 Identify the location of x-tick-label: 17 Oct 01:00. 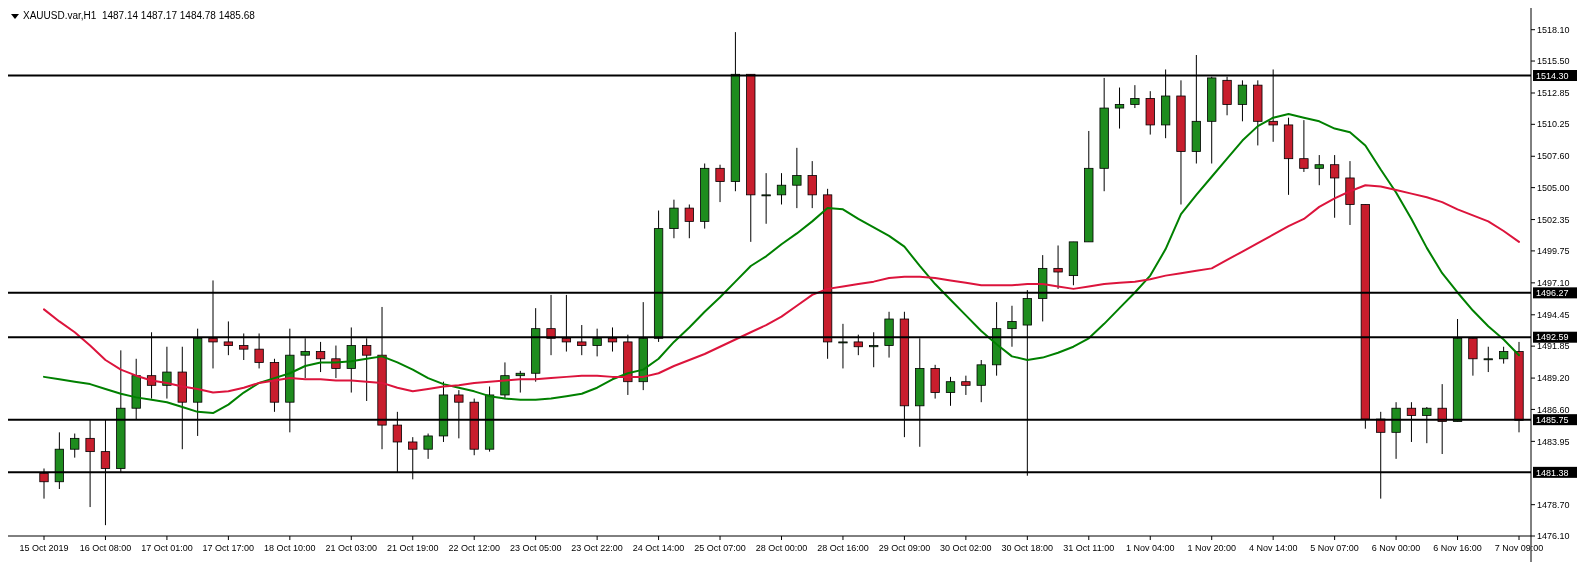
(167, 548).